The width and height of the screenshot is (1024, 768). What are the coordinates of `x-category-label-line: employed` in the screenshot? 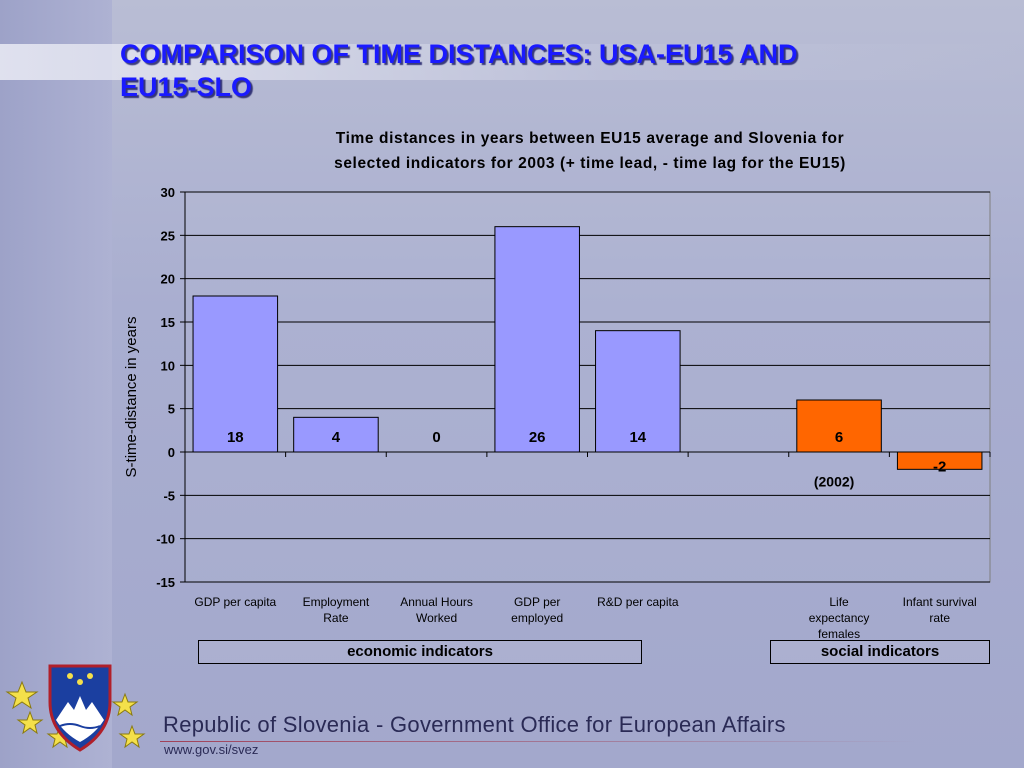 It's located at (537, 618).